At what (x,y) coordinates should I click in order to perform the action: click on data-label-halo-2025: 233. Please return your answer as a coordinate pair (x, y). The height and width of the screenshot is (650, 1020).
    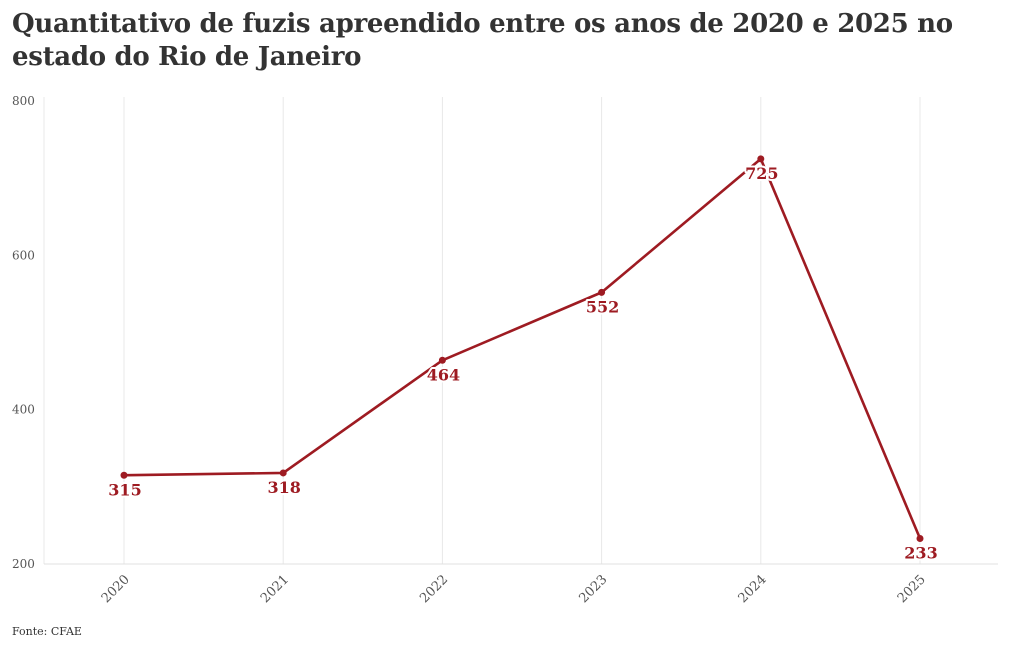
    Looking at the image, I should click on (920, 553).